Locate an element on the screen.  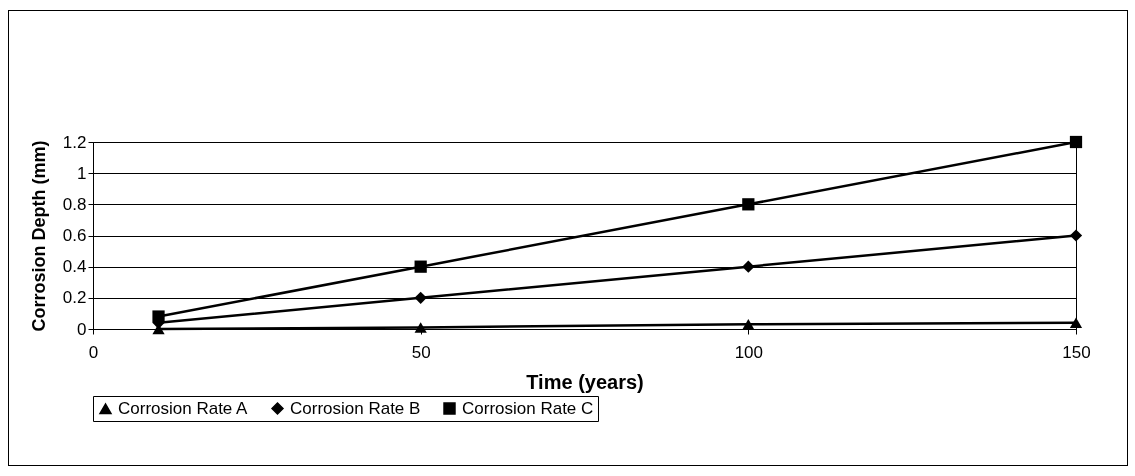
y-tick-label: 1 is located at coordinates (82, 173).